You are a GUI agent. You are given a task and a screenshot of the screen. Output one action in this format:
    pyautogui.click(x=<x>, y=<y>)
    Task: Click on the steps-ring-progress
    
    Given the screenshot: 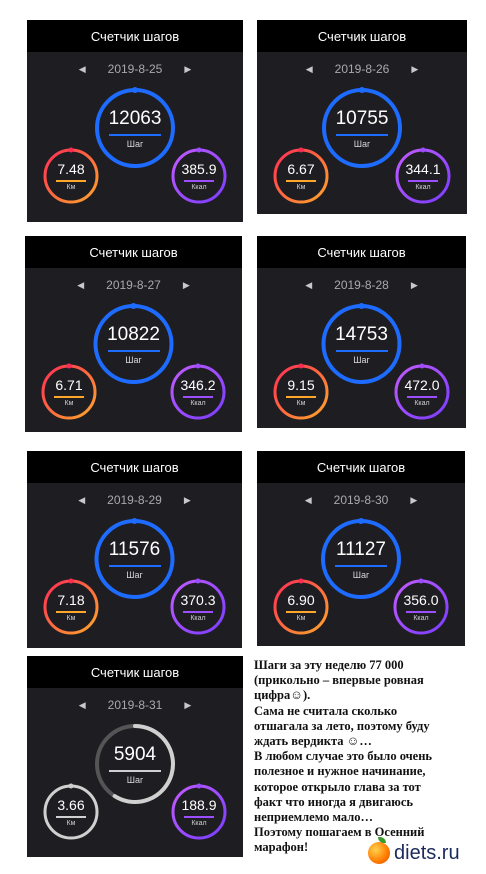 What is the action you would take?
    pyautogui.click(x=143, y=764)
    